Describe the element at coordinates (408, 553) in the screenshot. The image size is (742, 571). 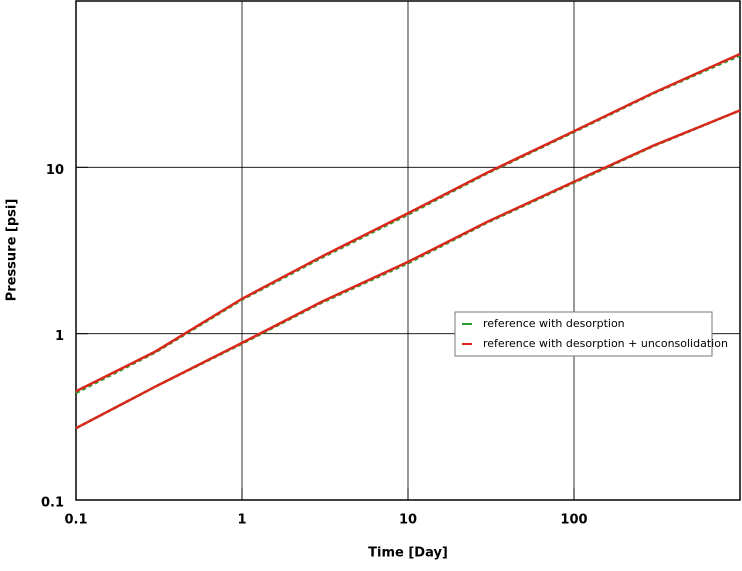
I see `x-axis-label: Time [Day]` at that location.